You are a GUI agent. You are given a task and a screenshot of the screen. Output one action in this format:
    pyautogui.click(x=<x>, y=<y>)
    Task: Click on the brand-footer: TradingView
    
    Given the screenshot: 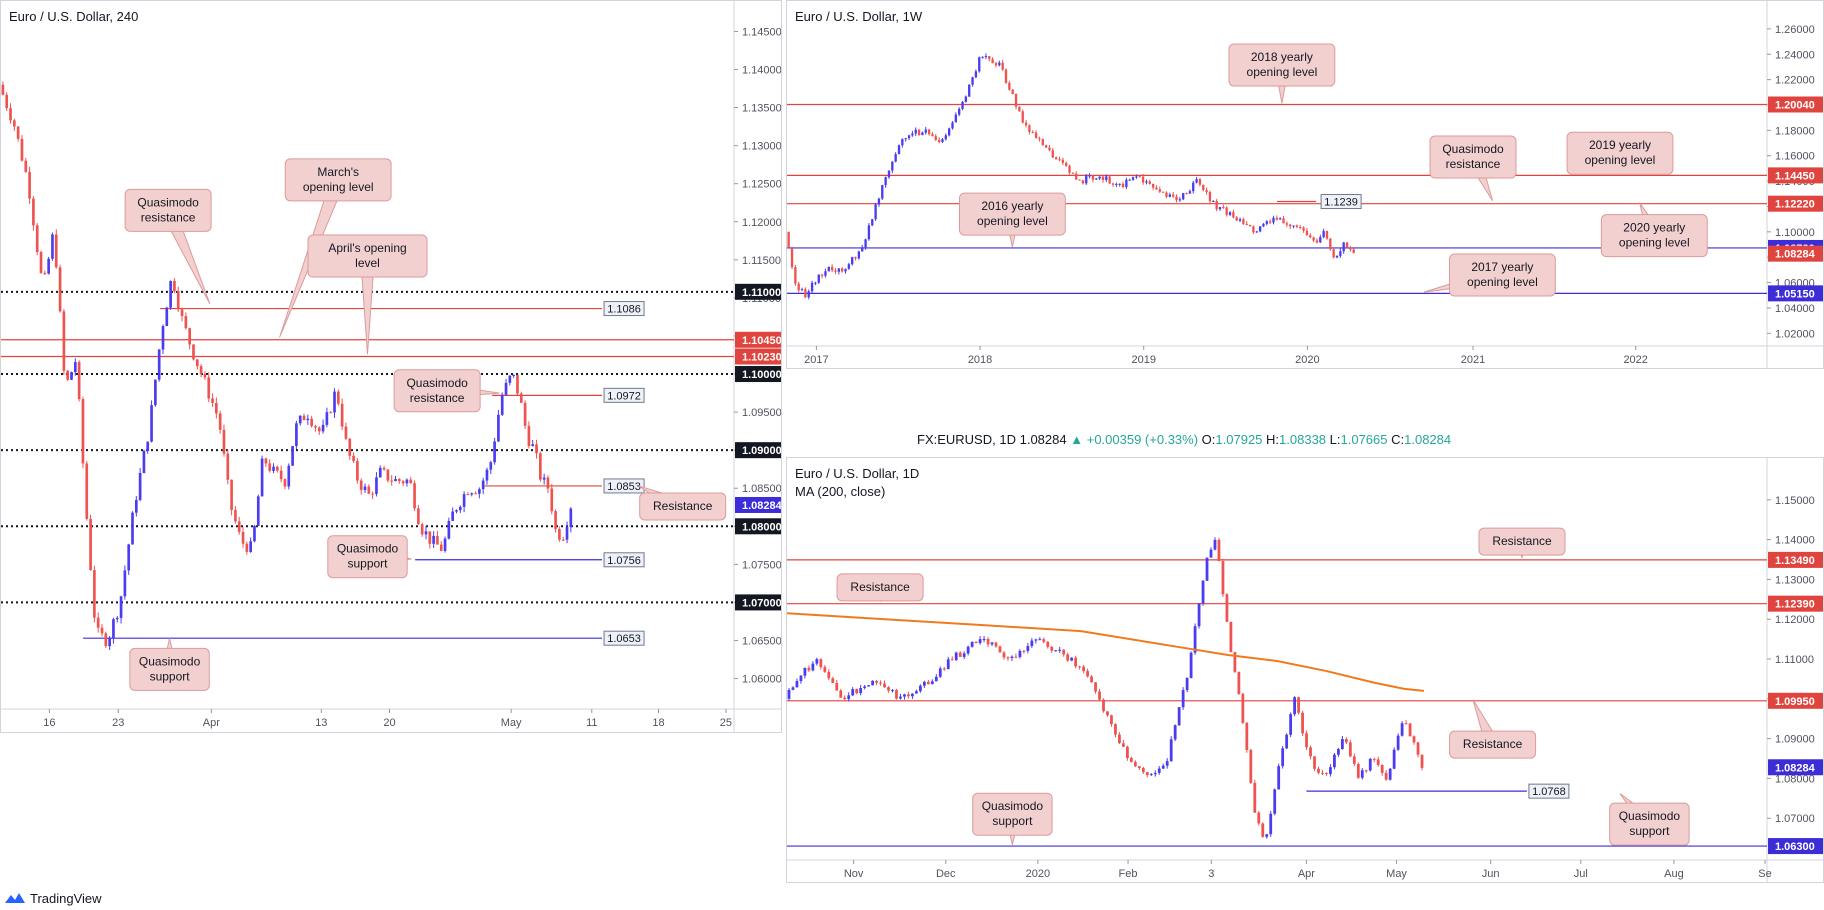 What is the action you would take?
    pyautogui.click(x=53, y=898)
    